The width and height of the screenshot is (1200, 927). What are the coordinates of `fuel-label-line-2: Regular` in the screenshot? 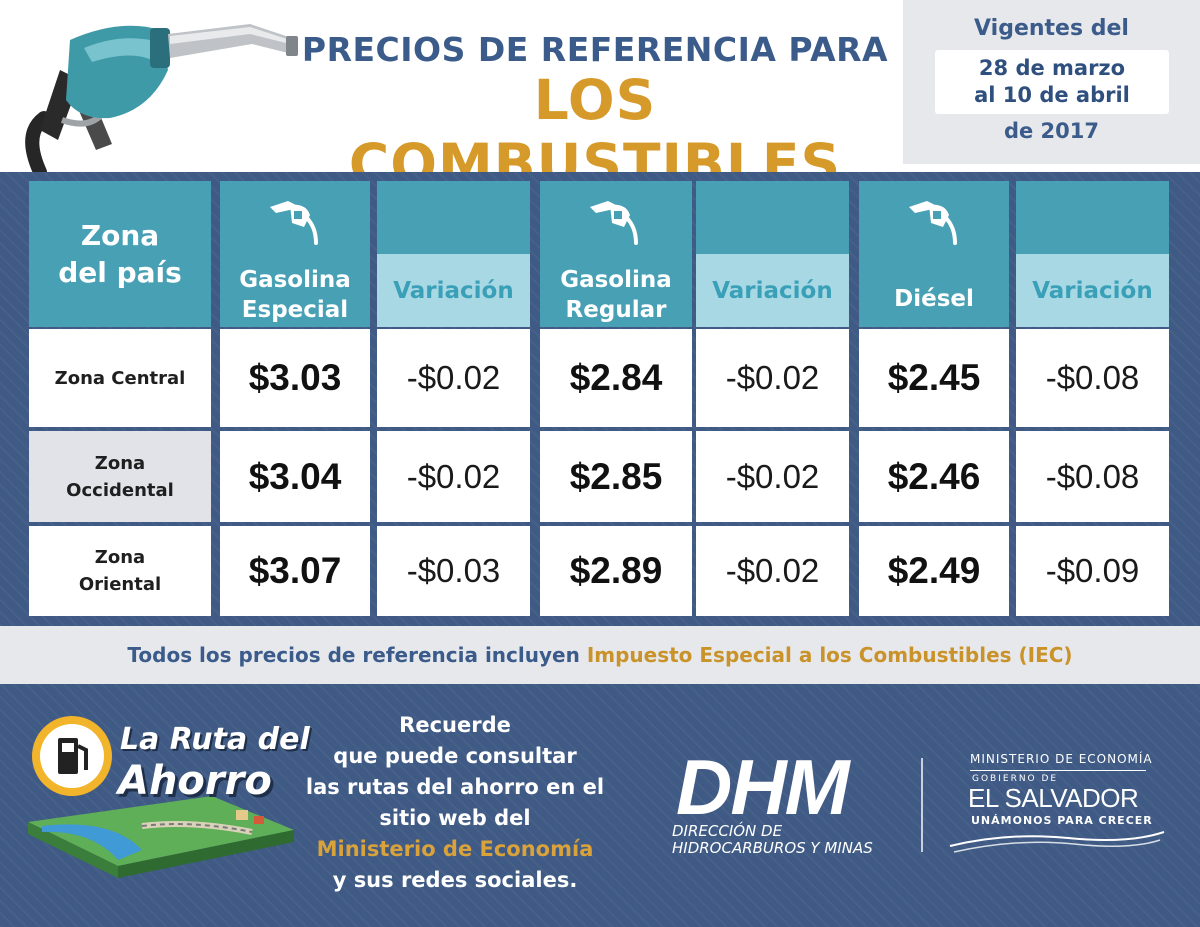 It's located at (616, 310).